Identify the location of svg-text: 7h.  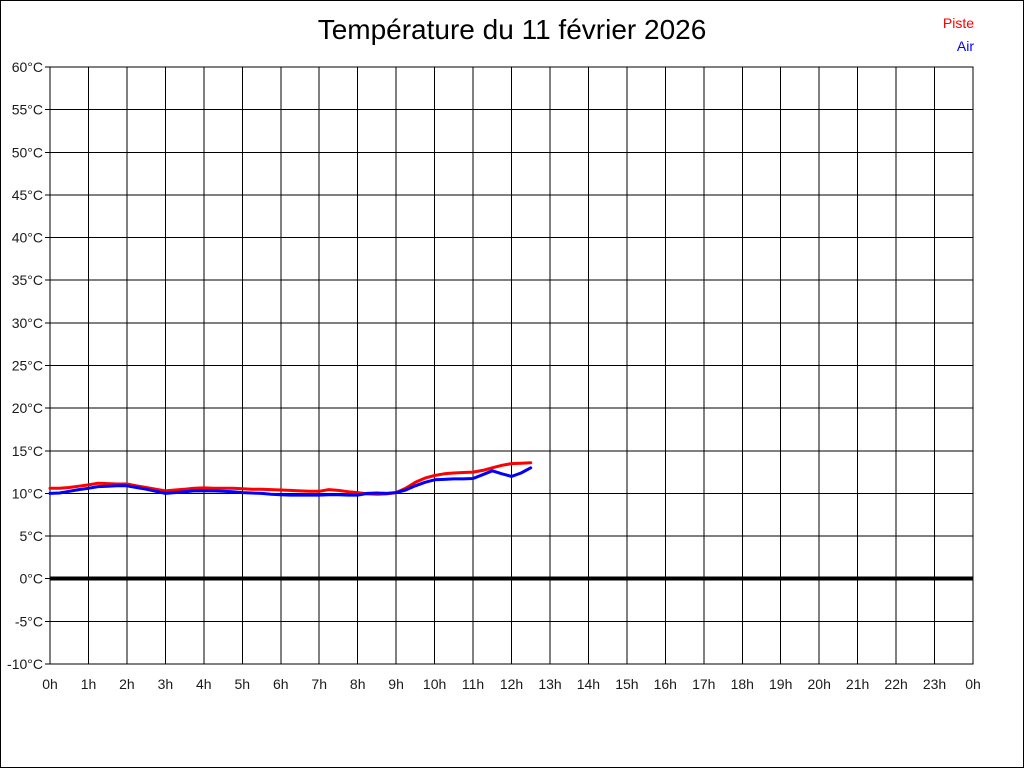
(319, 684).